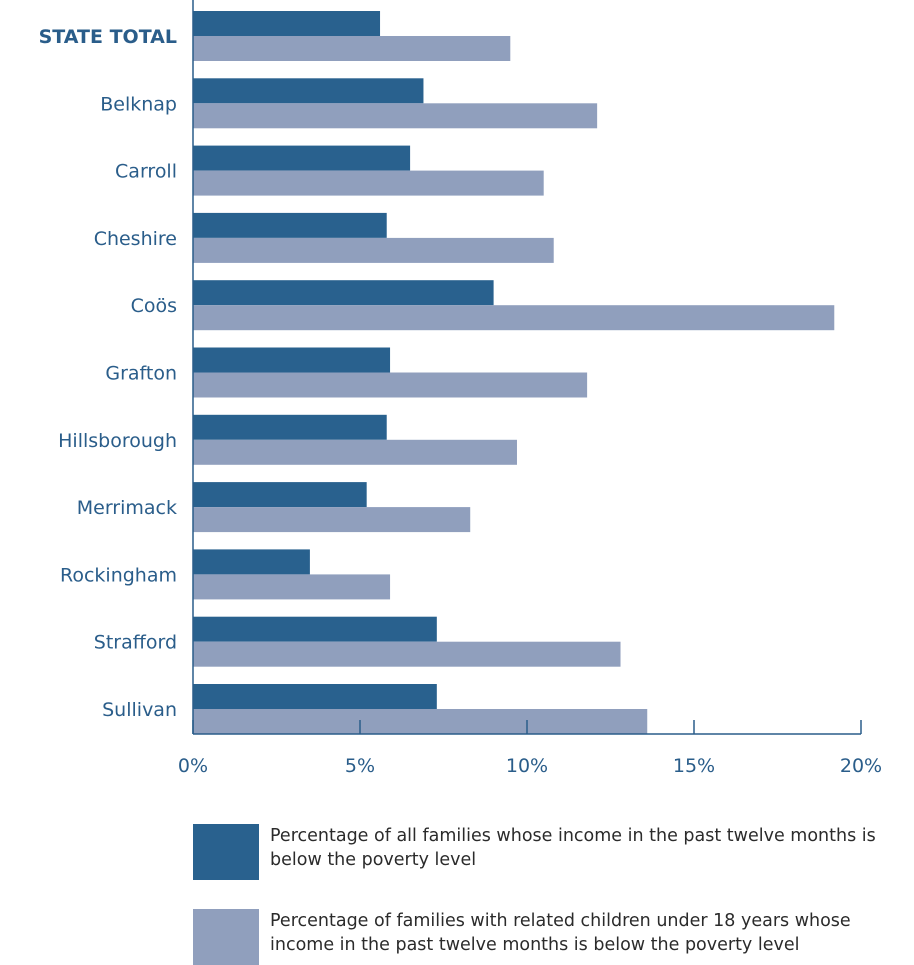  What do you see at coordinates (861, 766) in the screenshot?
I see `x-tick-label: 20%` at bounding box center [861, 766].